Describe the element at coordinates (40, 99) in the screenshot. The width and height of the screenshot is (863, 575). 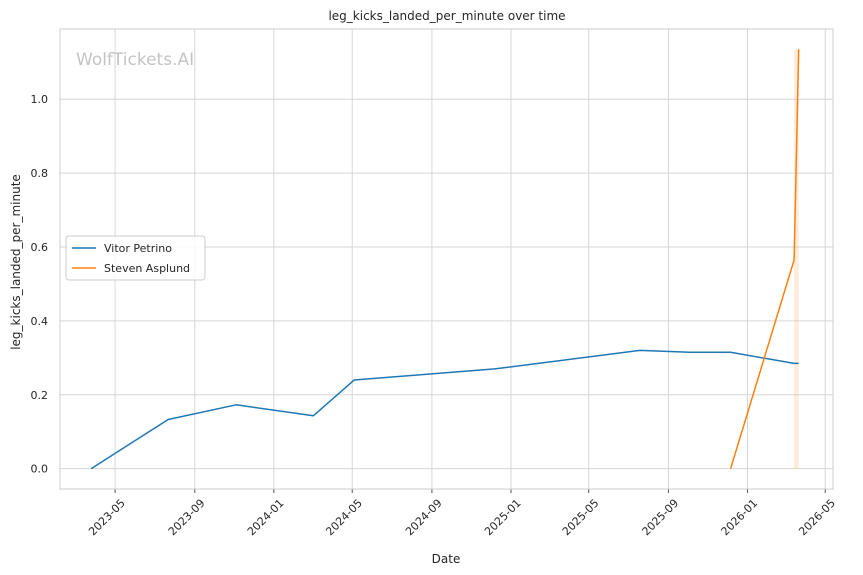
I see `y-tick-label: 1.0` at that location.